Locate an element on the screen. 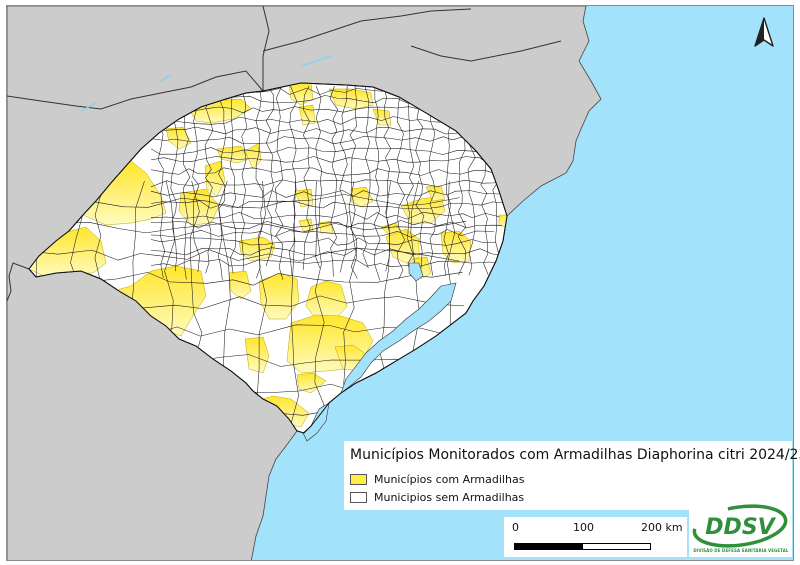 This screenshot has width=800, height=565. scale-bar: 0 100 200 km is located at coordinates (595, 537).